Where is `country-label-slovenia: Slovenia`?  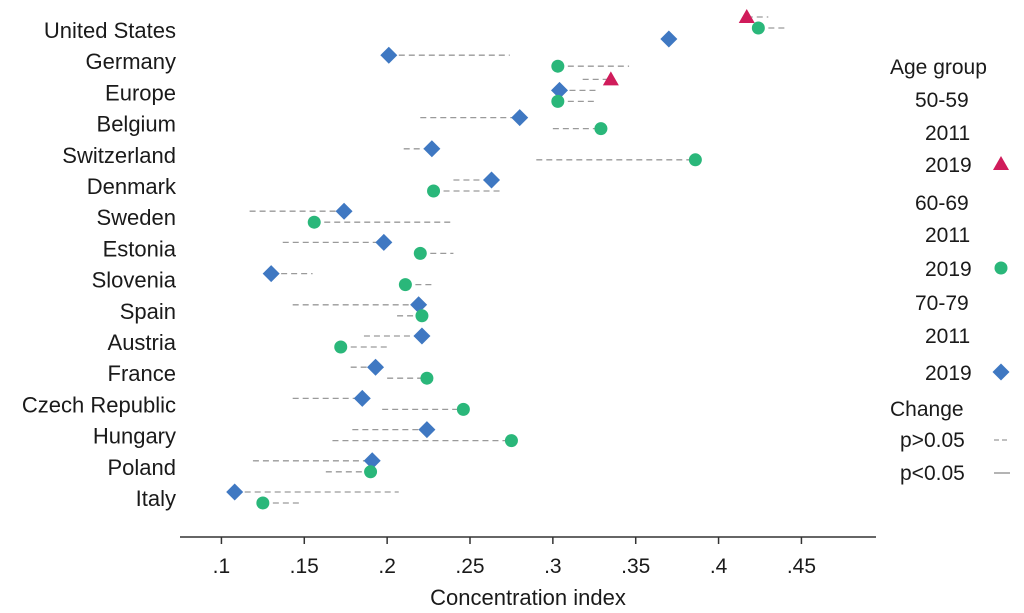
country-label-slovenia: Slovenia is located at coordinates (134, 280).